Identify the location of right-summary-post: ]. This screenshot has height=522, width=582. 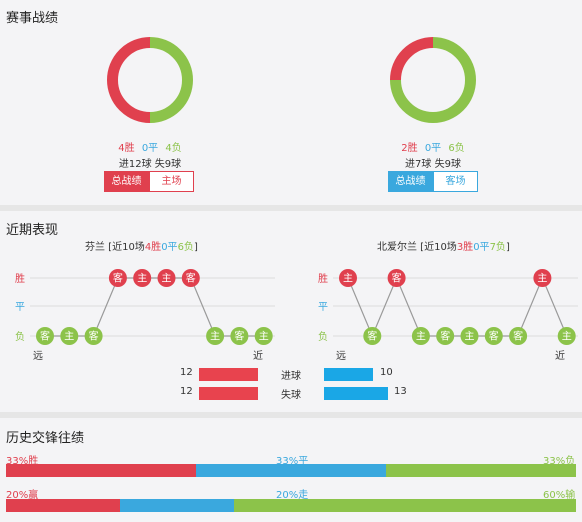
(507, 247).